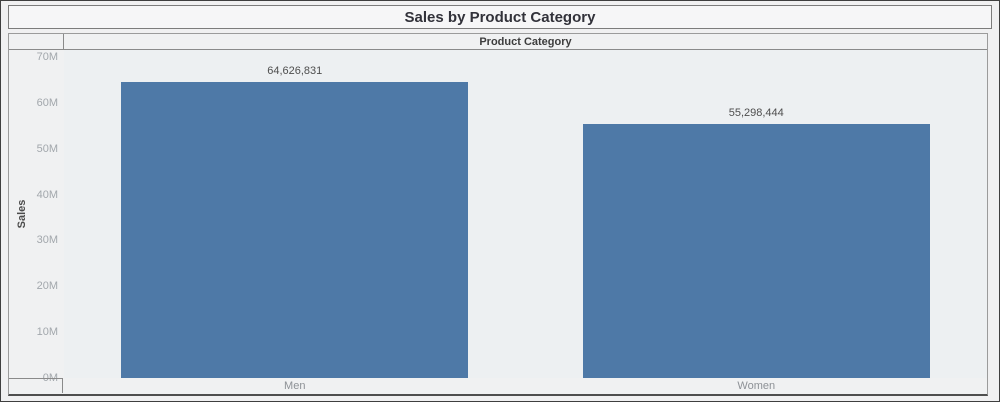  Describe the element at coordinates (295, 386) in the screenshot. I see `category-label-men: Men` at that location.